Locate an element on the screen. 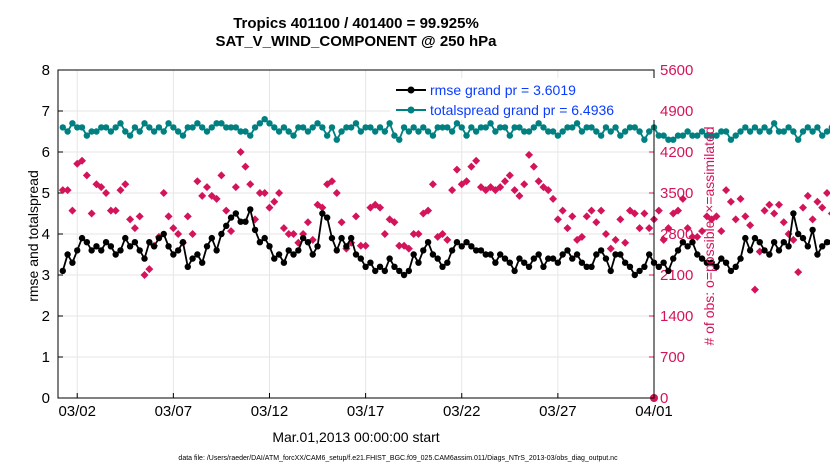 This screenshot has height=470, width=830. y-tick-label-right: 3500 is located at coordinates (676, 193).